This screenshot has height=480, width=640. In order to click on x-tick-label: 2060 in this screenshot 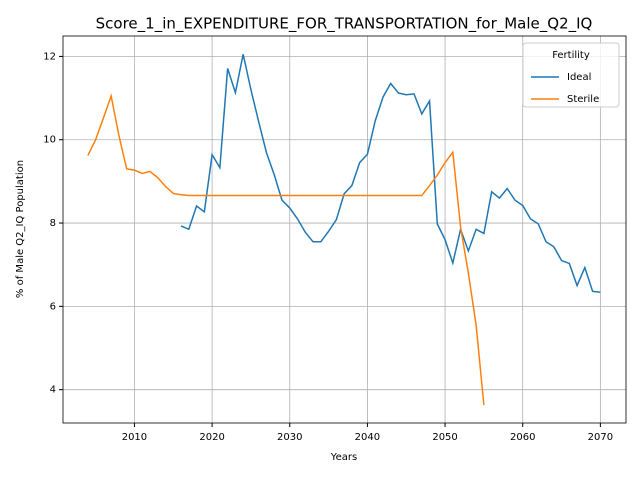, I will do `click(522, 437)`.